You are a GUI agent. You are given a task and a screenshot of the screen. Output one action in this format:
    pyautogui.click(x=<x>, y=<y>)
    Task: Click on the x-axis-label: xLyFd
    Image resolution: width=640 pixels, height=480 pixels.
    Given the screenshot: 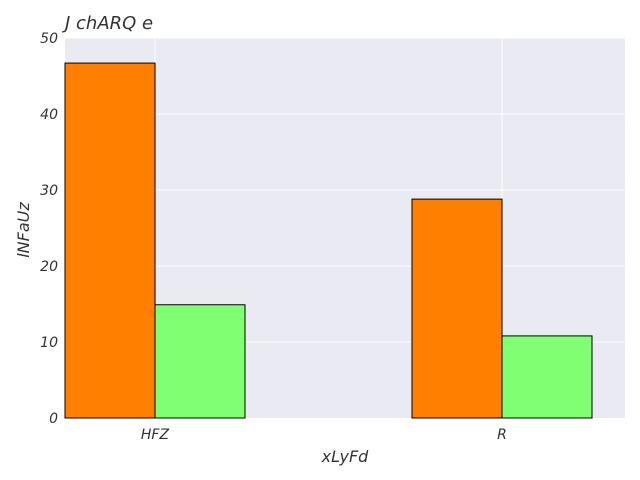 What is the action you would take?
    pyautogui.click(x=345, y=456)
    